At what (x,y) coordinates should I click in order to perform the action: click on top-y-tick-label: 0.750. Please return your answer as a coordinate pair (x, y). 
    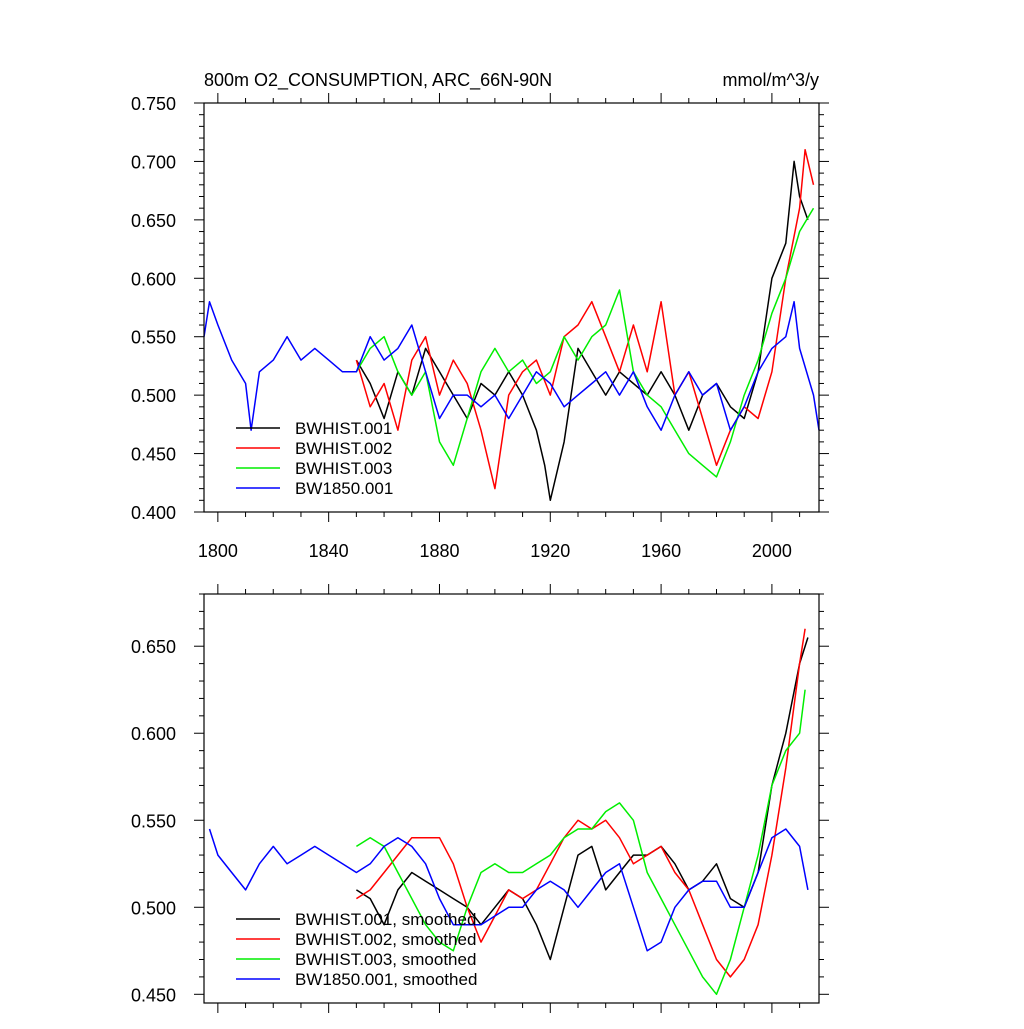
    Looking at the image, I should click on (153, 104).